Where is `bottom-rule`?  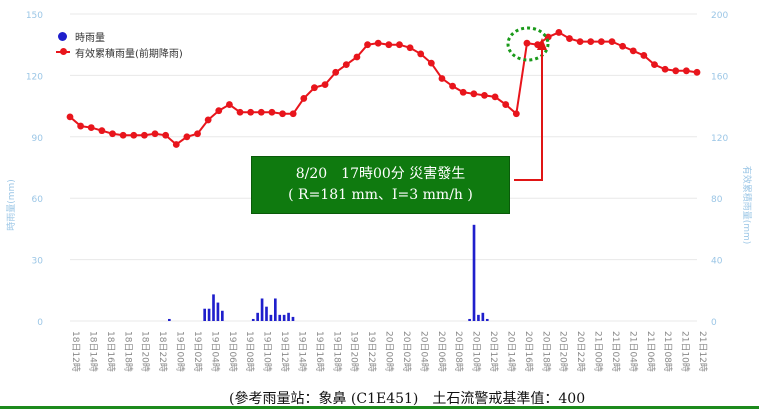
bottom-rule is located at coordinates (379, 407).